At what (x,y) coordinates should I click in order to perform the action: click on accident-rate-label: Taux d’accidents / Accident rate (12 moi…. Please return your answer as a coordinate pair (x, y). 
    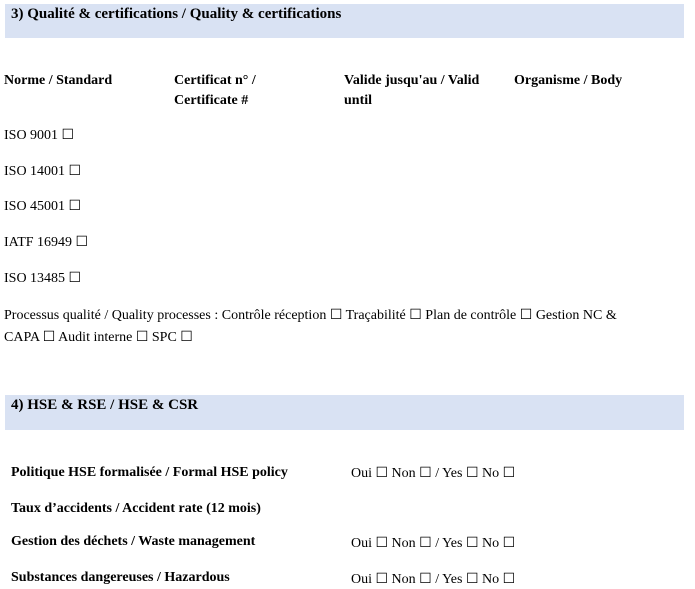
    Looking at the image, I should click on (136, 508).